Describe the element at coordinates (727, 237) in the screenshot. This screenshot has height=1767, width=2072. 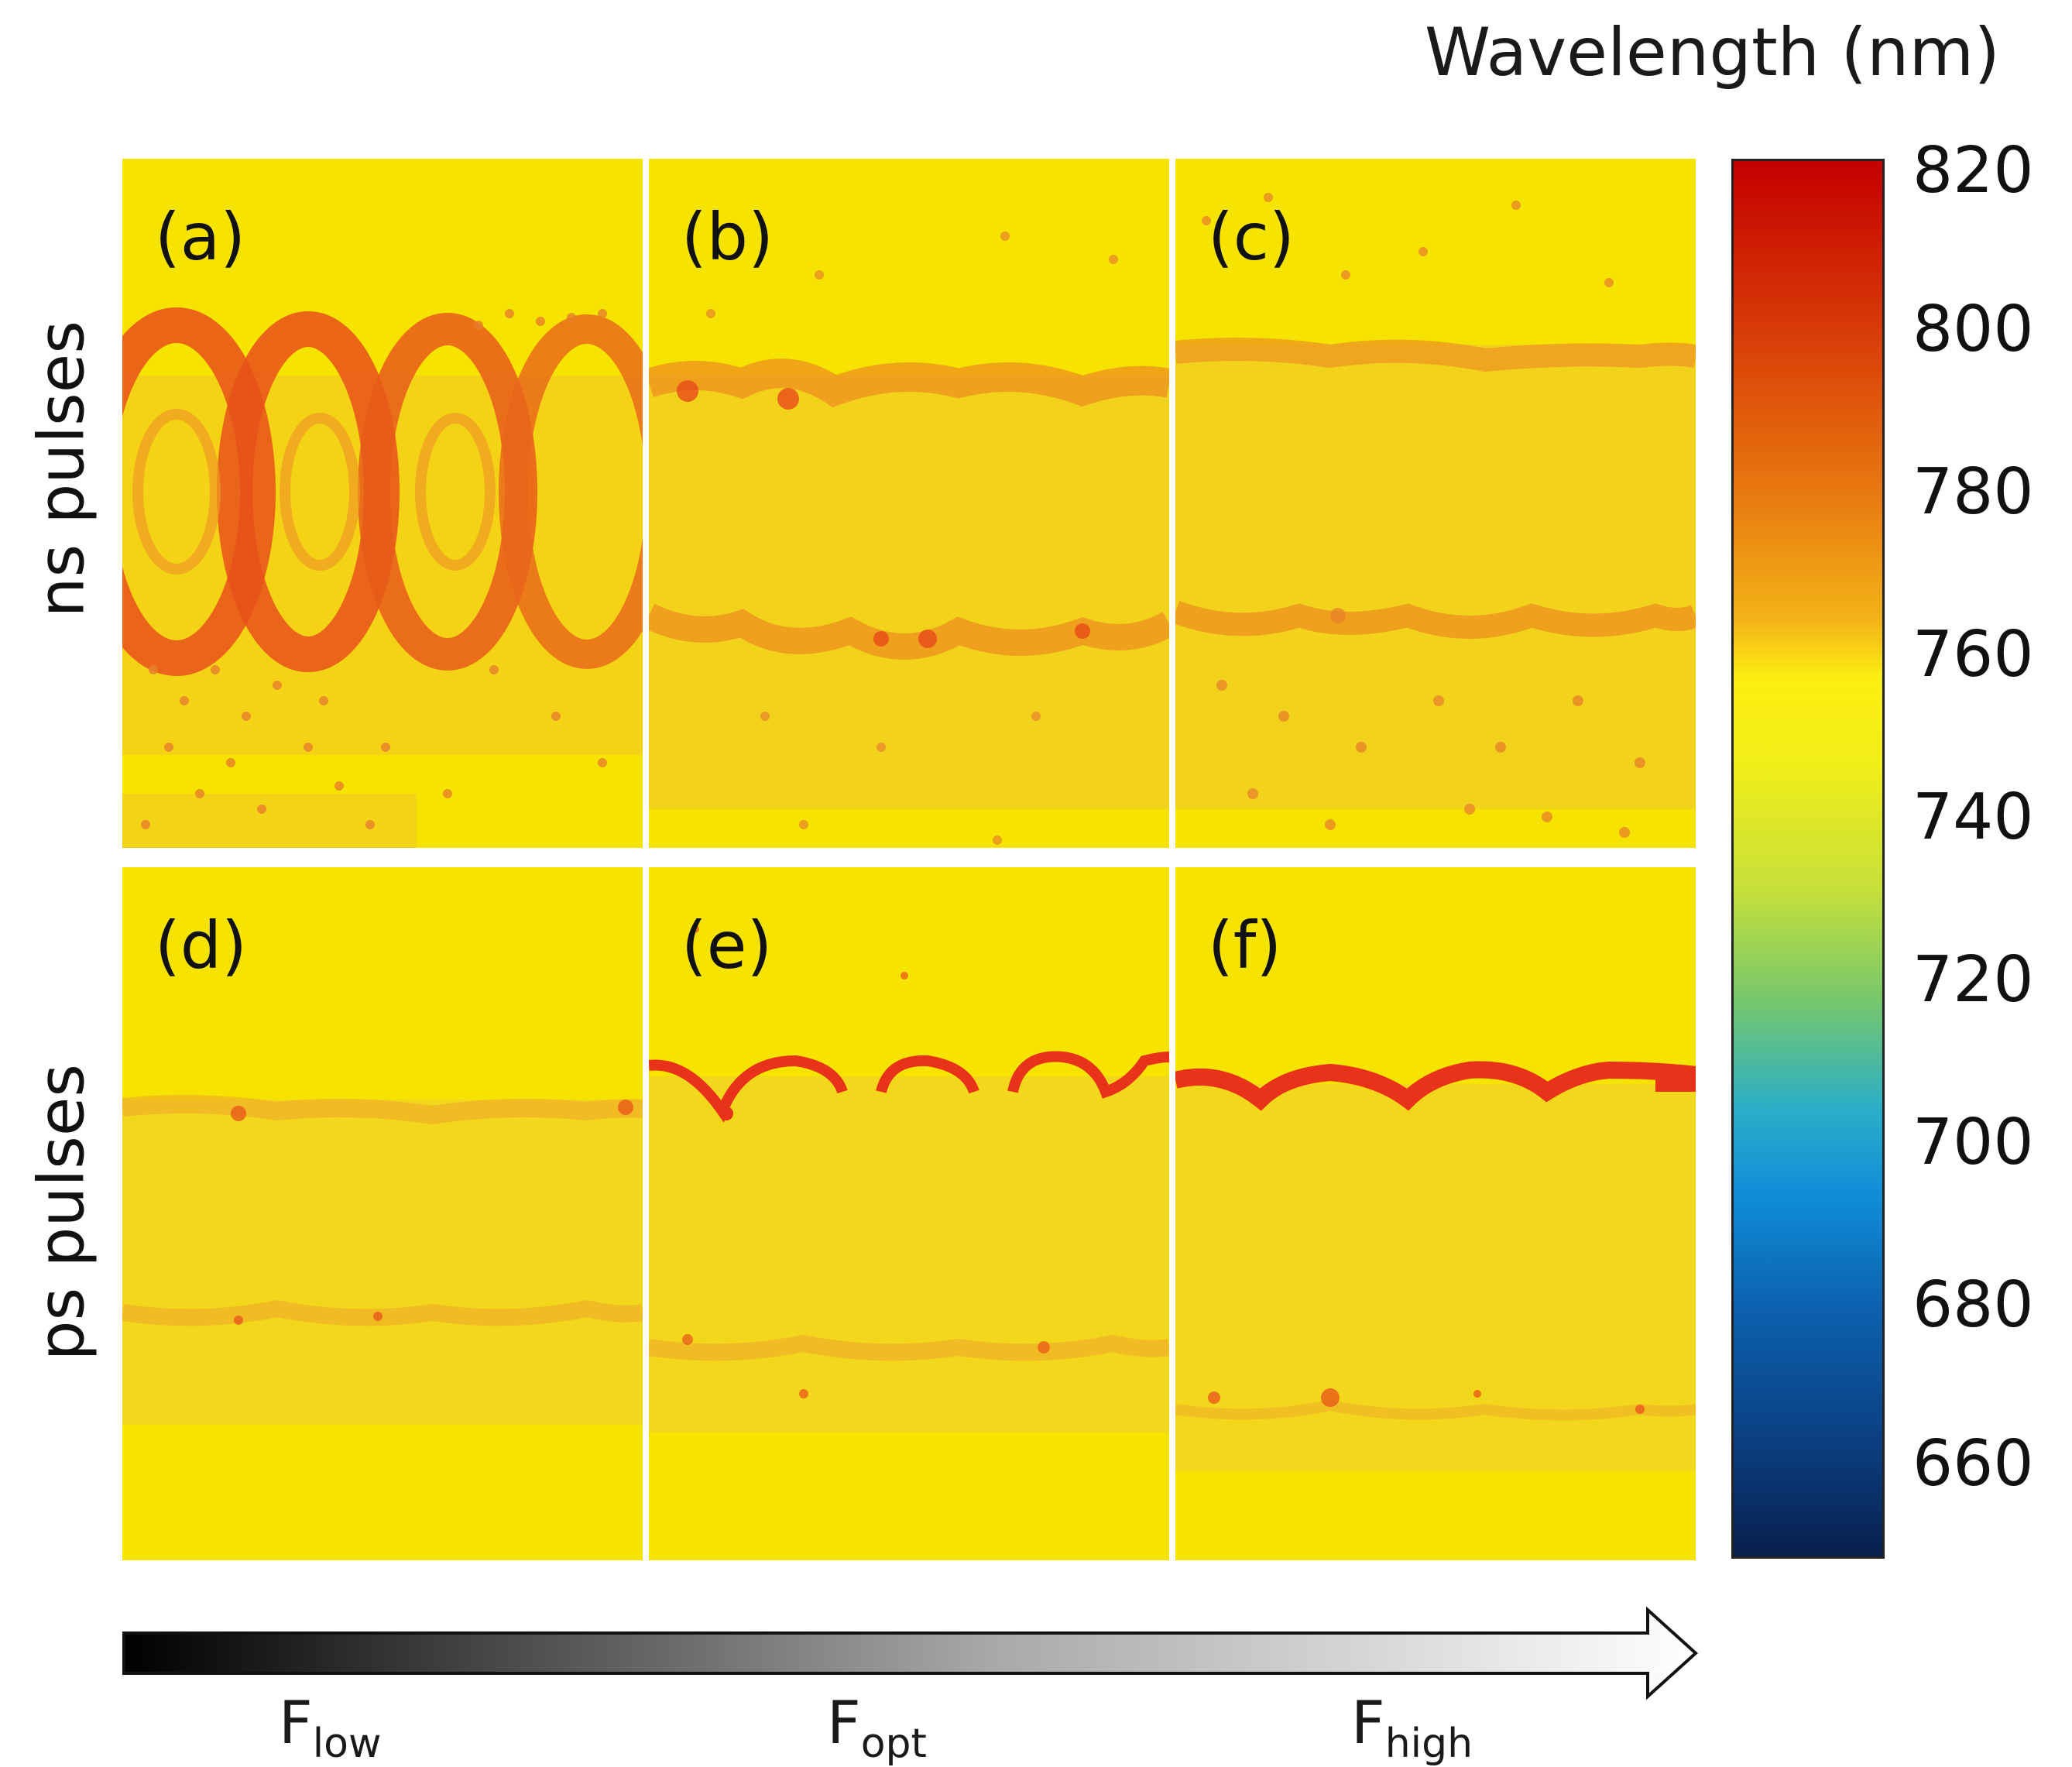
I see `panel-b-label: (b)` at that location.